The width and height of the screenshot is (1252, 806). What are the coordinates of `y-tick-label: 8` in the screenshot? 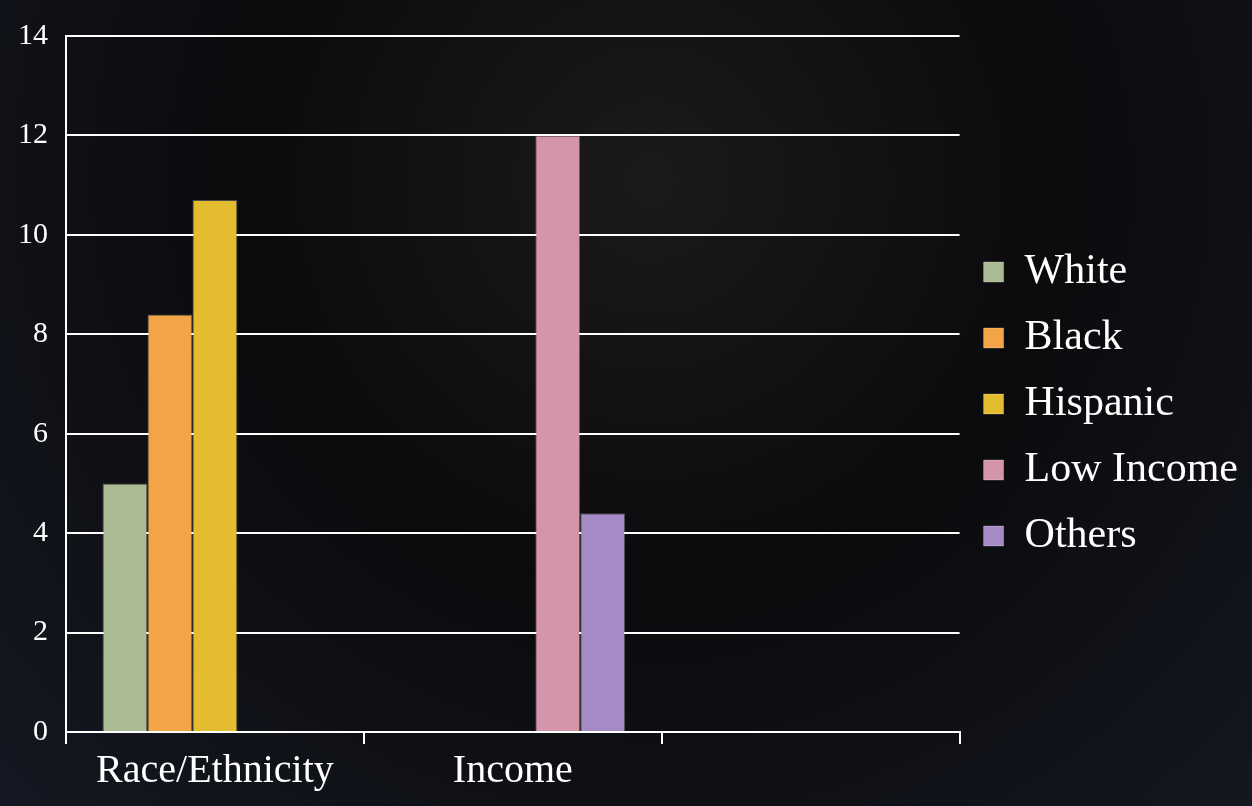 It's located at (40, 332).